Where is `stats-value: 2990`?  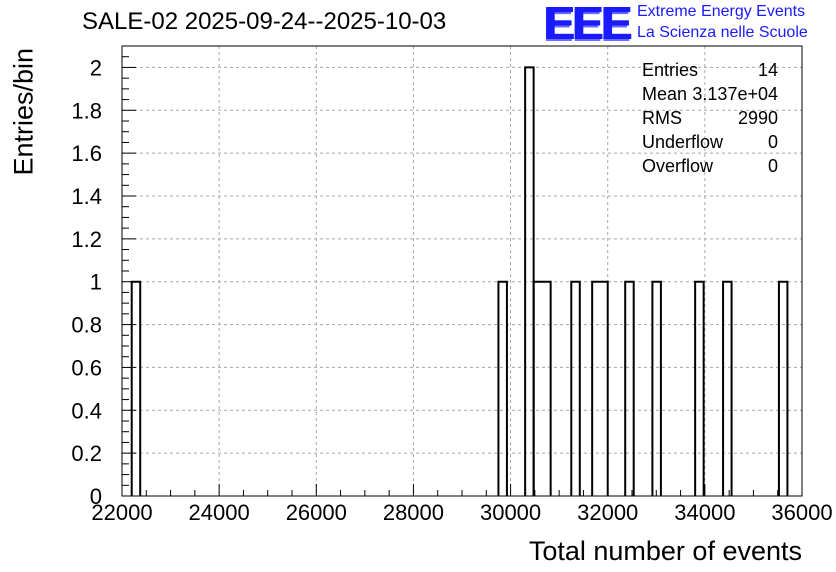
stats-value: 2990 is located at coordinates (757, 118).